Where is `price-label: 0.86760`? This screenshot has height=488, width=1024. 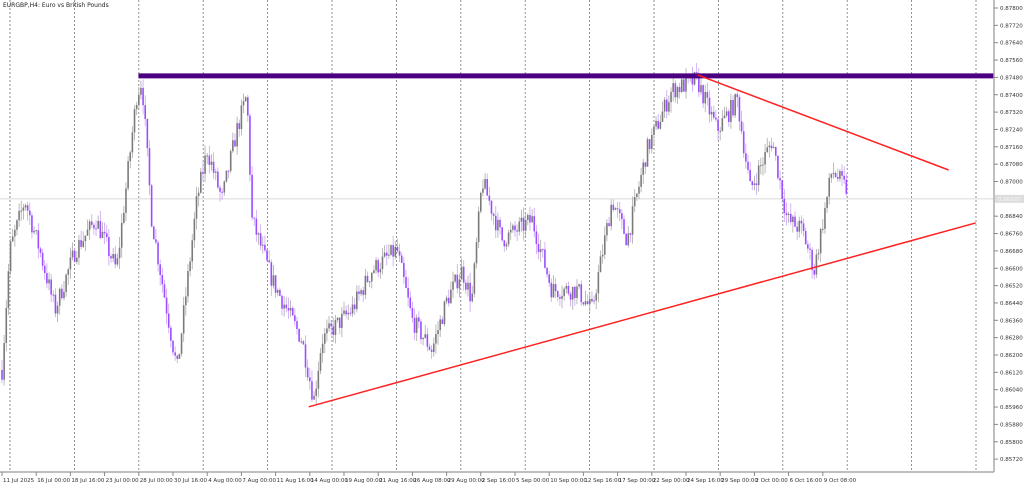
price-label: 0.86760 is located at coordinates (1011, 235).